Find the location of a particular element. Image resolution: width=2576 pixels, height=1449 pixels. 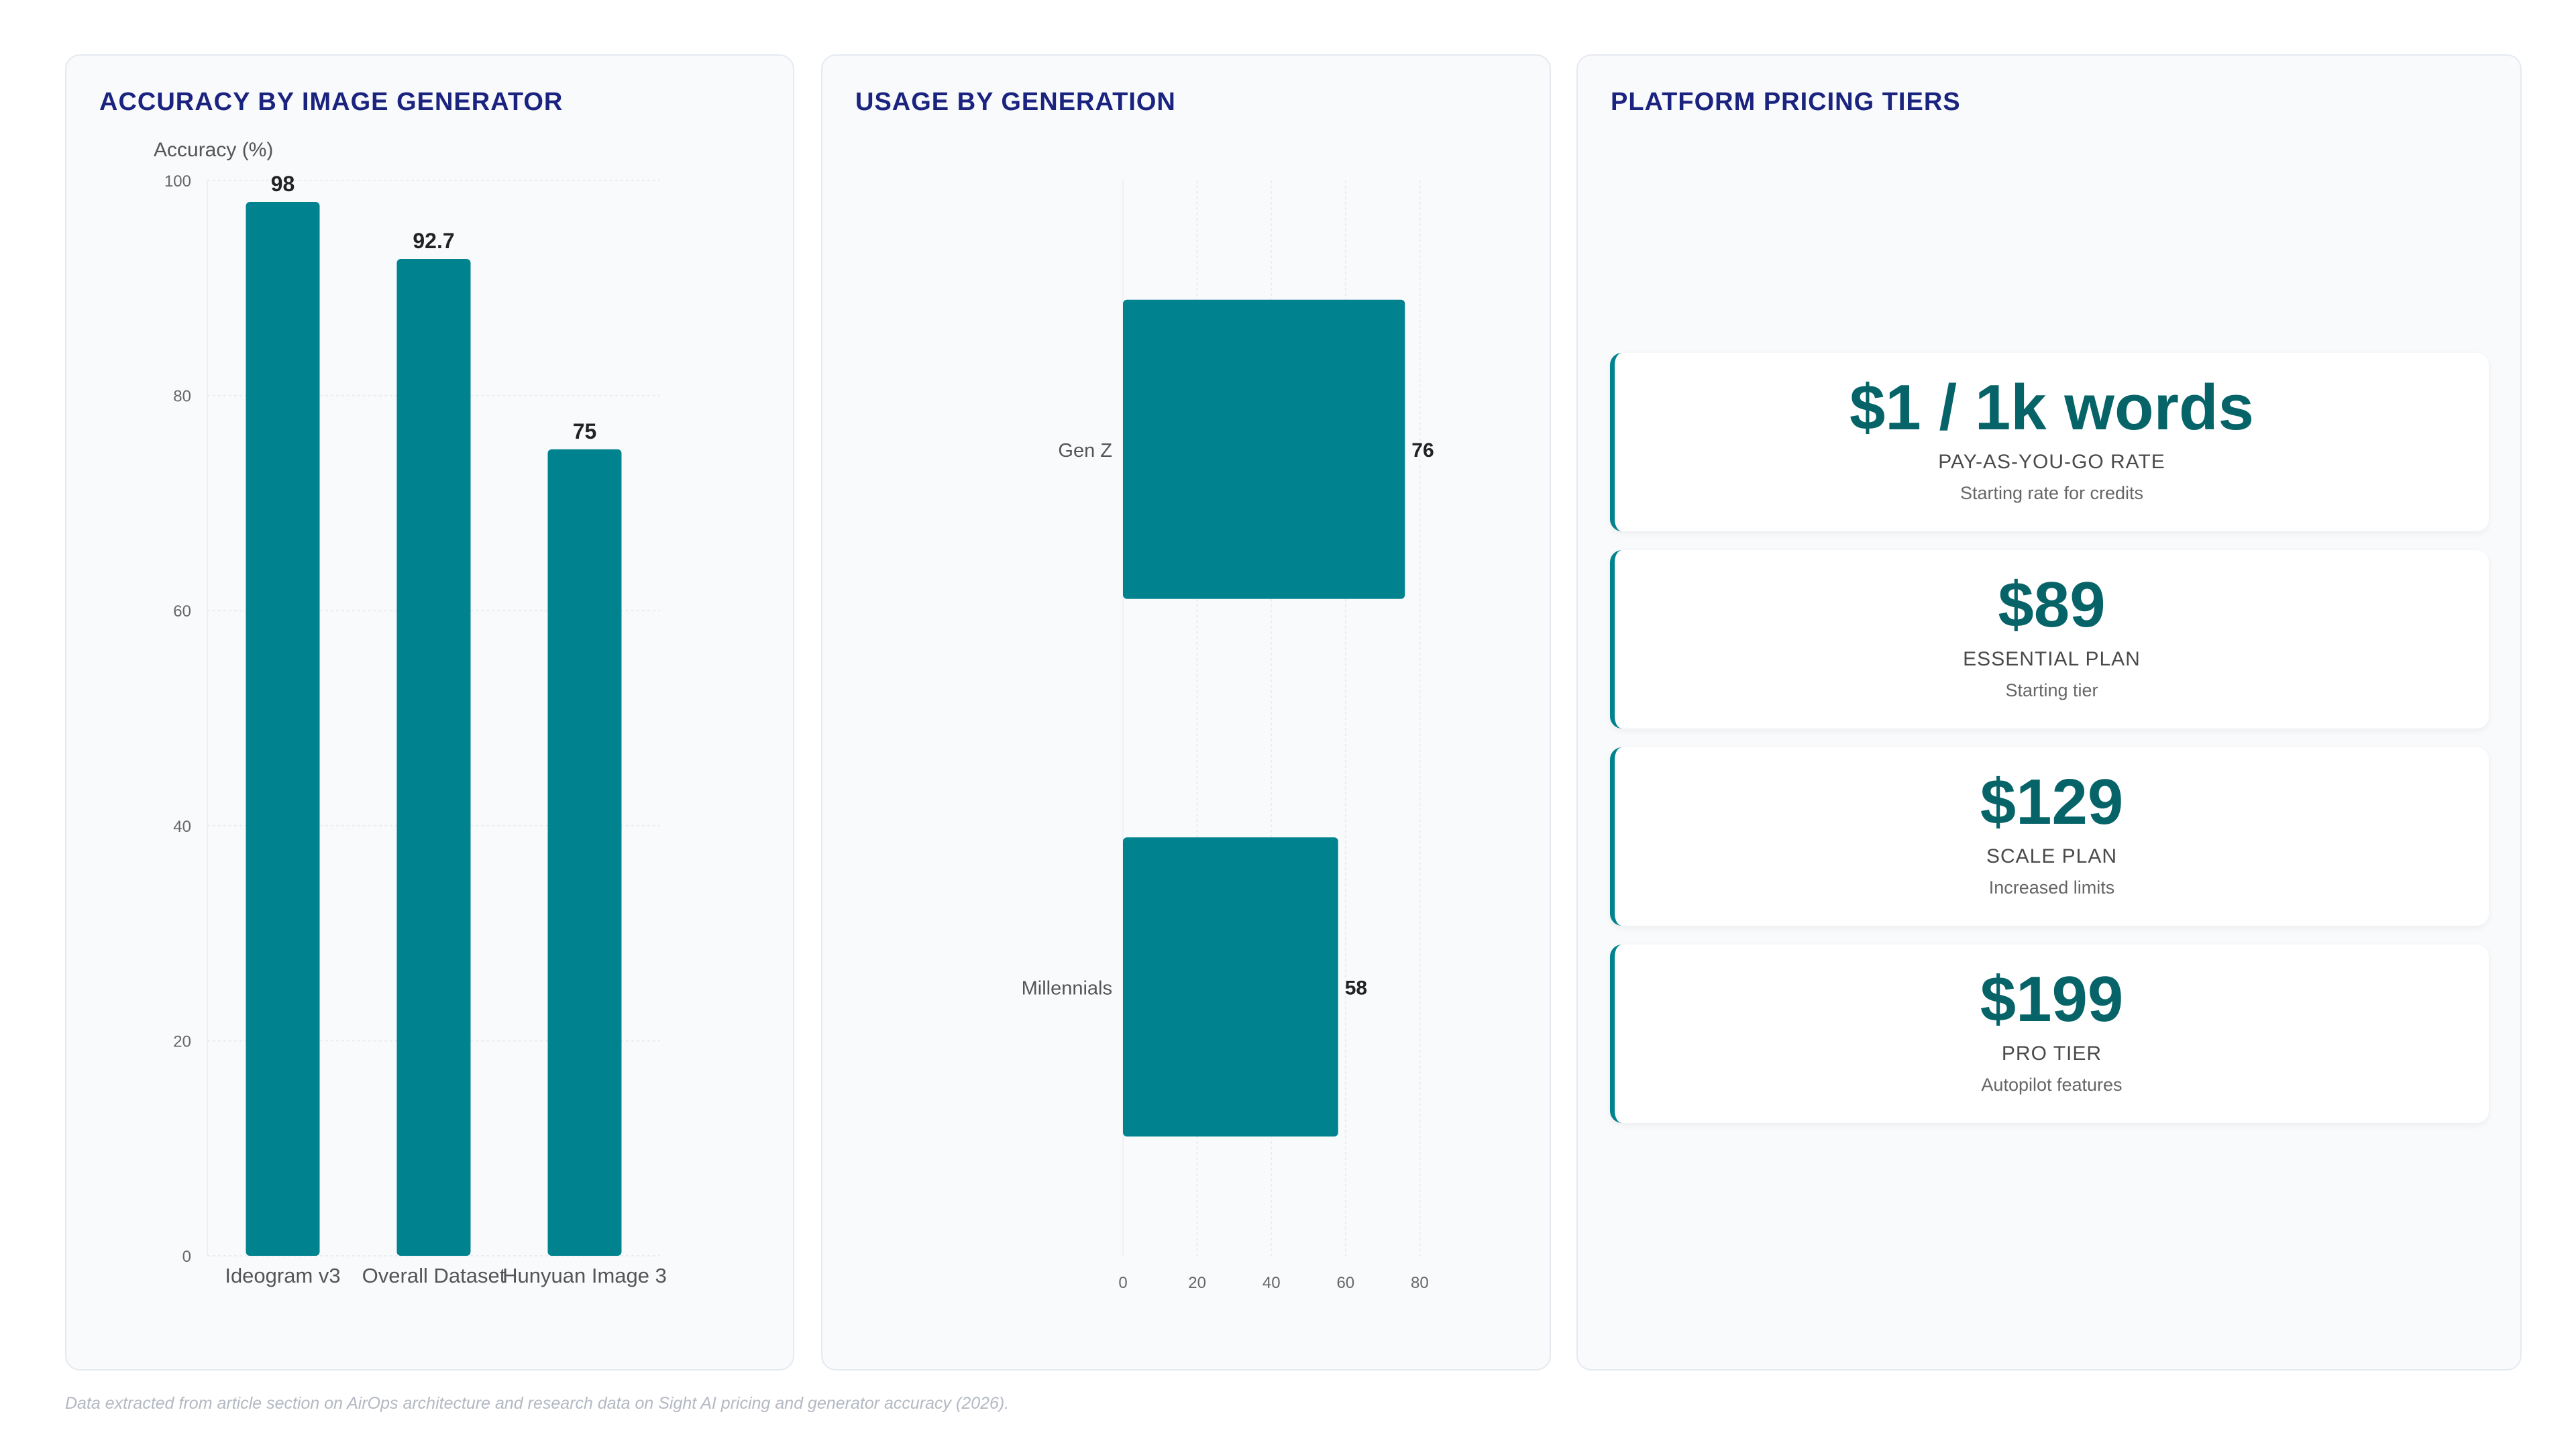

pricing-card-scale: $129 SCALE PLAN Increased limits is located at coordinates (2049, 836).